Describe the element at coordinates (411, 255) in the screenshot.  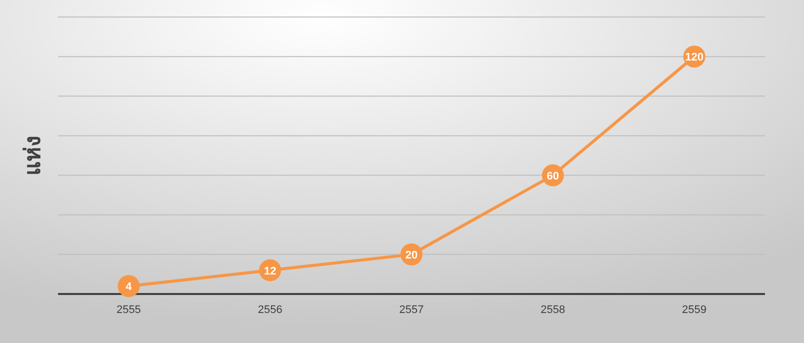
I see `data-label: 20` at that location.